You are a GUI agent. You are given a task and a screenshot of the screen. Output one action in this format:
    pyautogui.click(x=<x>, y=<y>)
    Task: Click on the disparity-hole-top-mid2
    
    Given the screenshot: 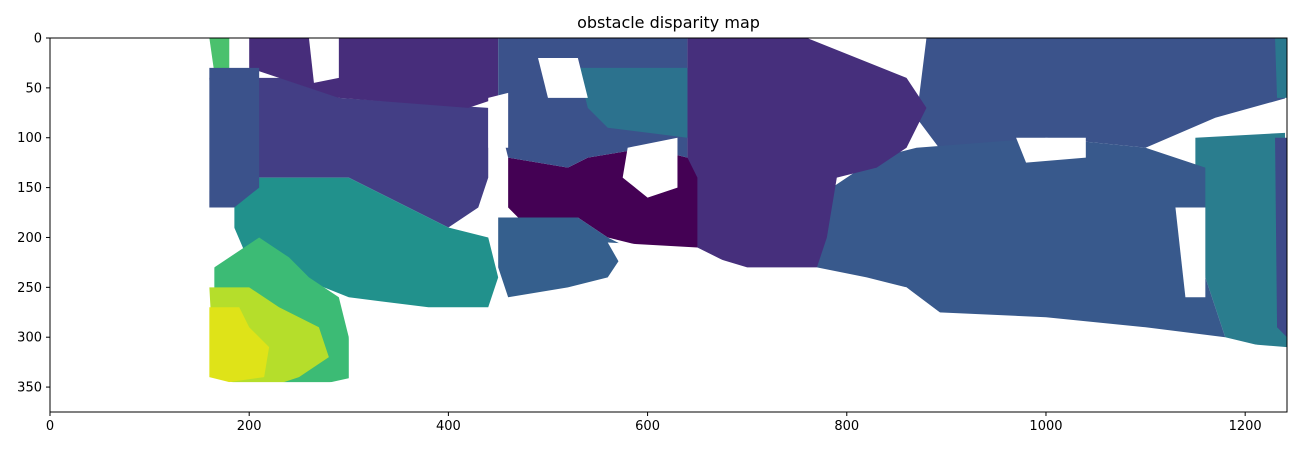 What is the action you would take?
    pyautogui.click(x=498, y=120)
    